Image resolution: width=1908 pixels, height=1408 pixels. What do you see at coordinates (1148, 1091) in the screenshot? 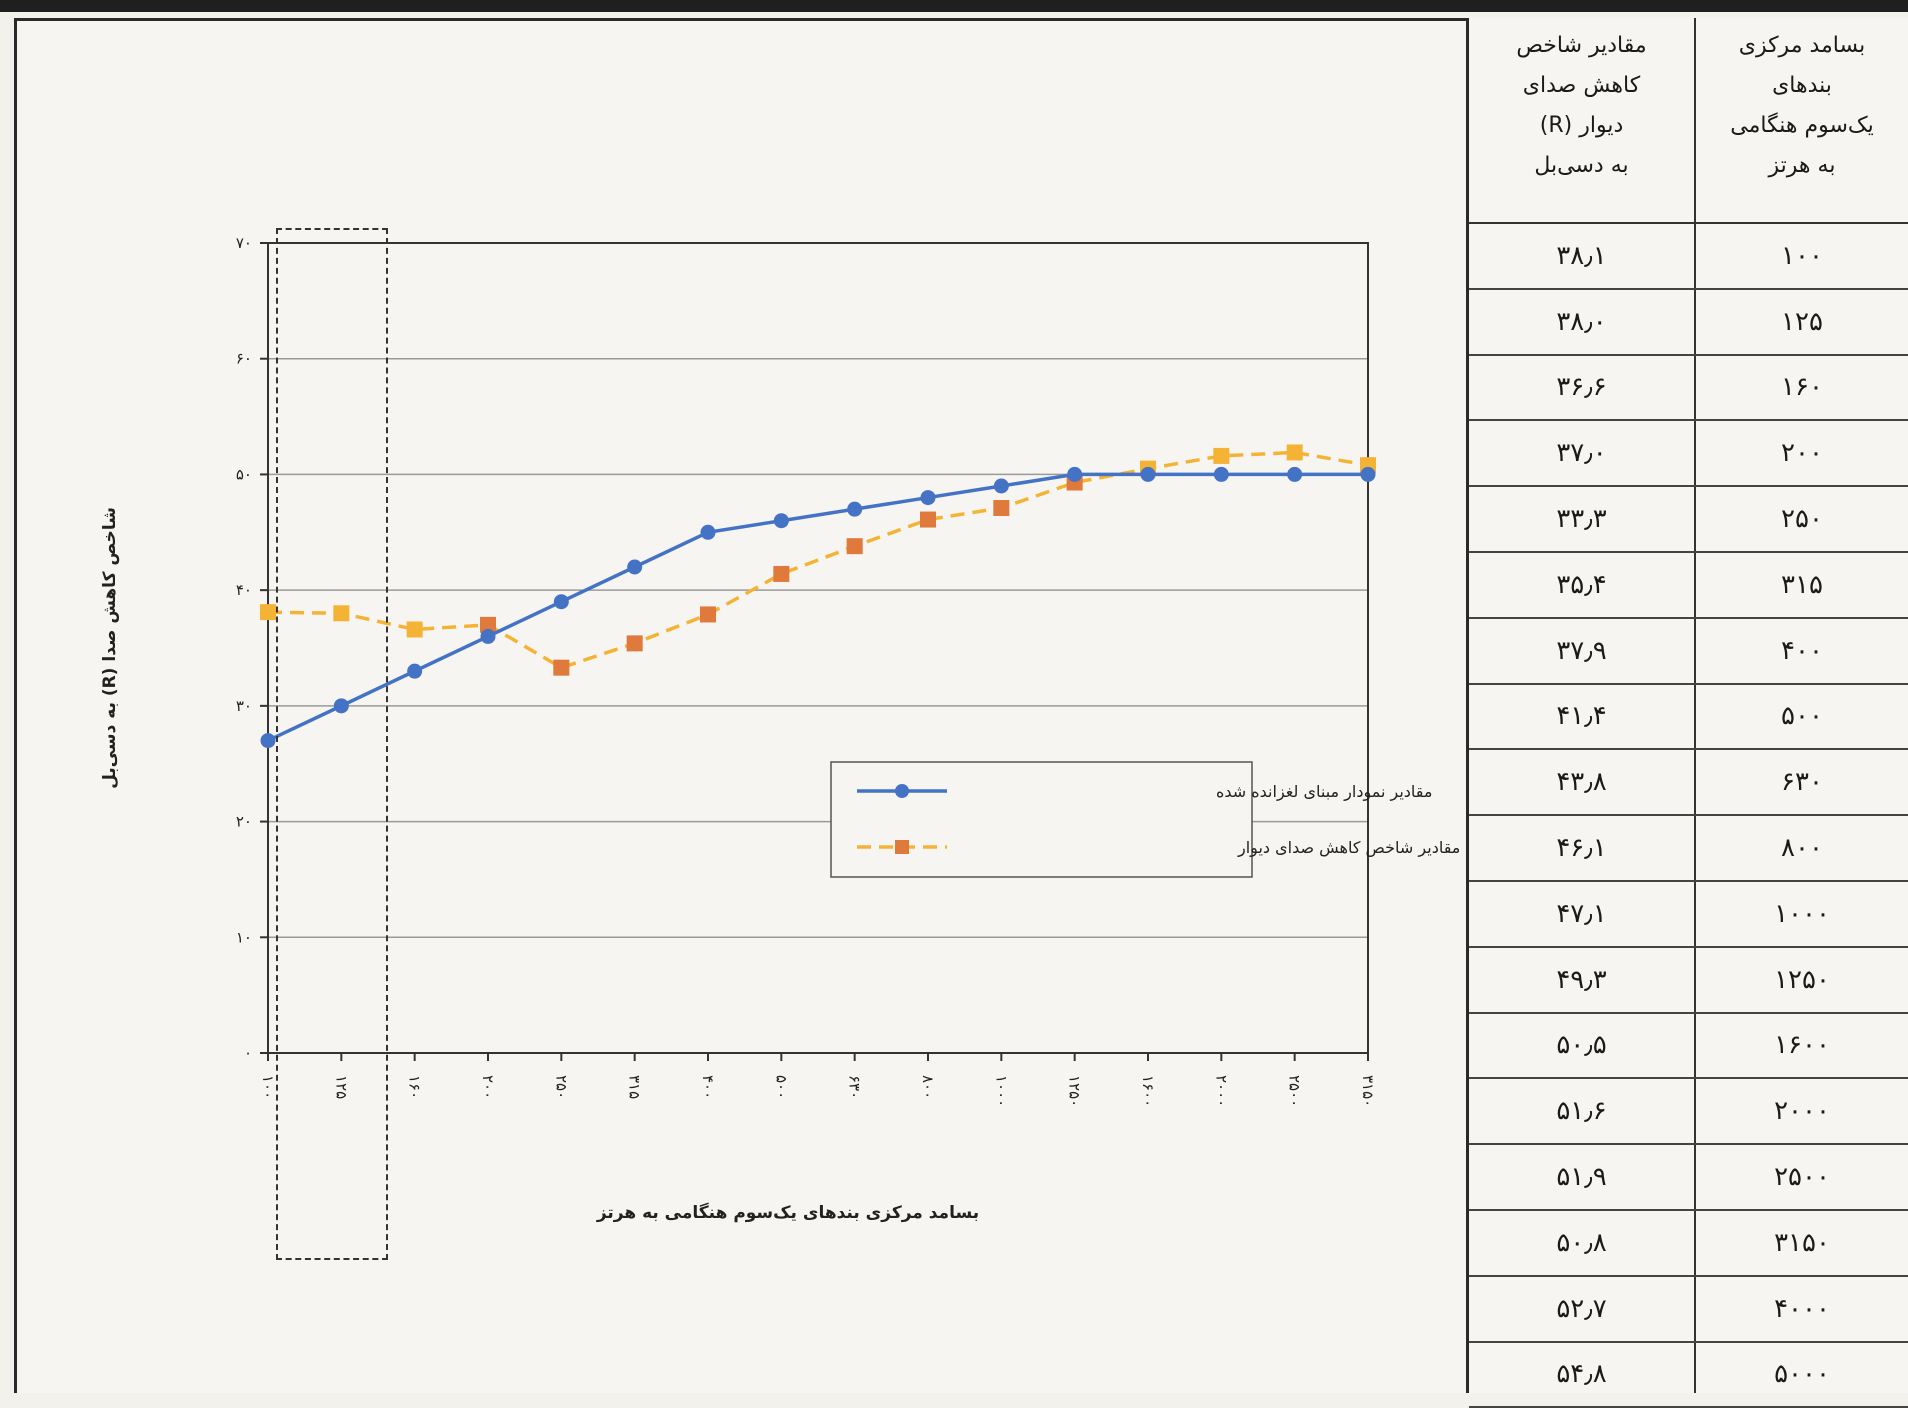
I see `x-tick-label: ۱۶۰۰` at bounding box center [1148, 1091].